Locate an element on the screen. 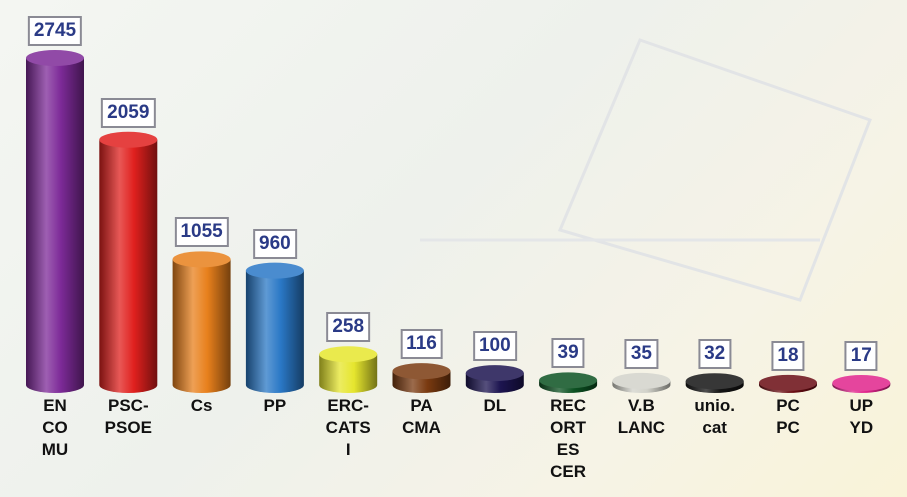 This screenshot has height=497, width=907. value-label: 960 is located at coordinates (275, 243).